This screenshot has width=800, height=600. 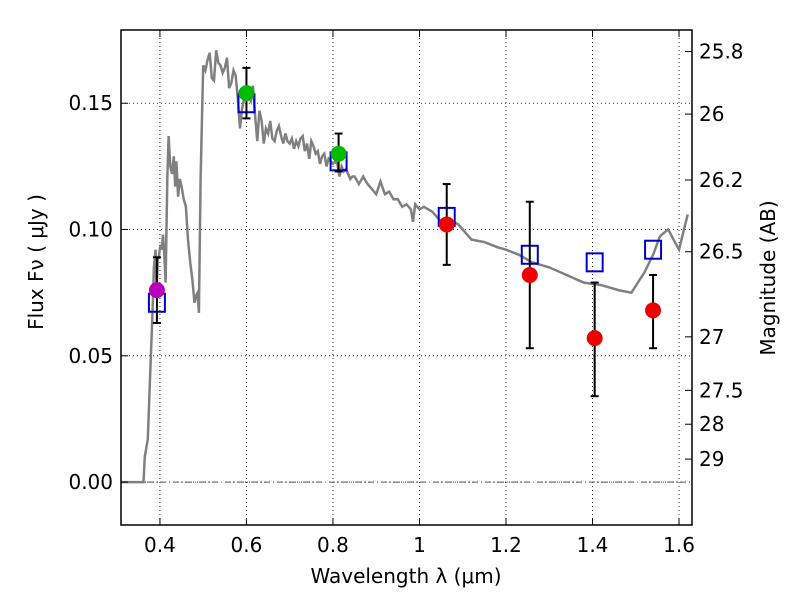 What do you see at coordinates (90, 230) in the screenshot?
I see `y-tick-label: 0.10` at bounding box center [90, 230].